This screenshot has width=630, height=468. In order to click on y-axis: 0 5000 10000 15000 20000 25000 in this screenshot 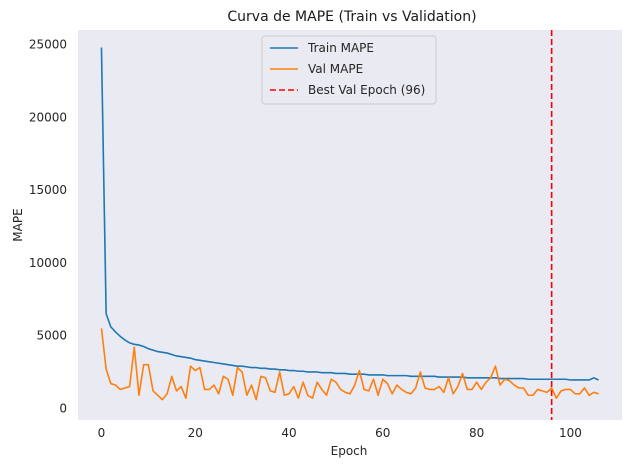, I will do `click(48, 227)`.